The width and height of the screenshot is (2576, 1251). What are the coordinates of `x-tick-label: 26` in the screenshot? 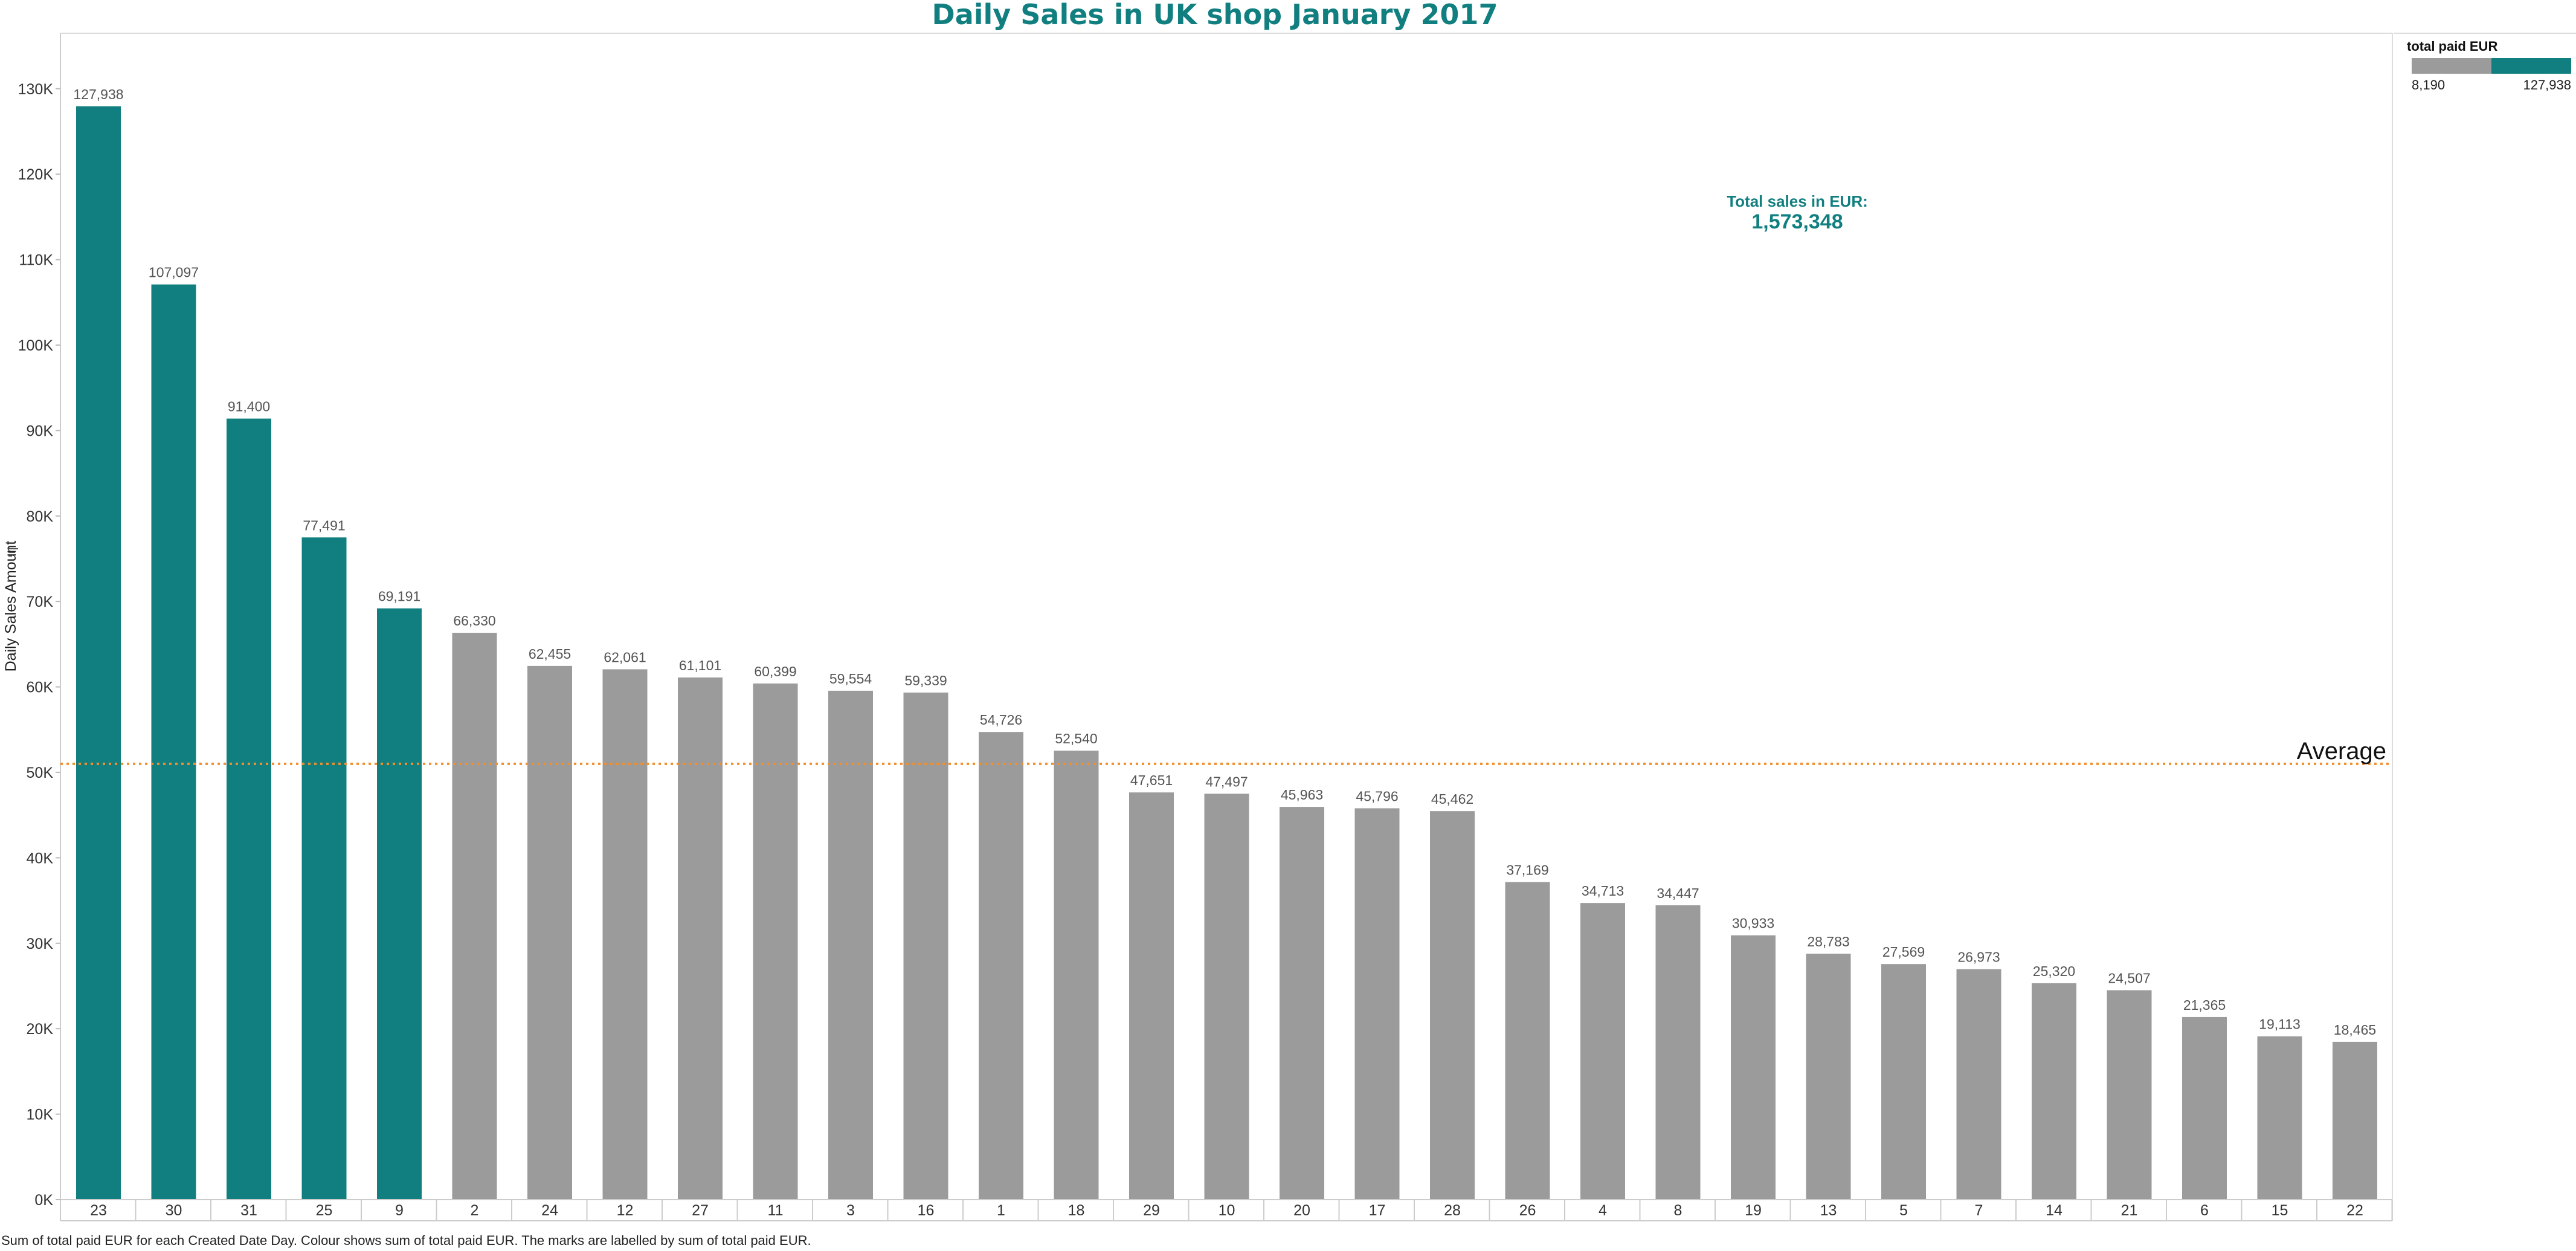 It's located at (1527, 1210).